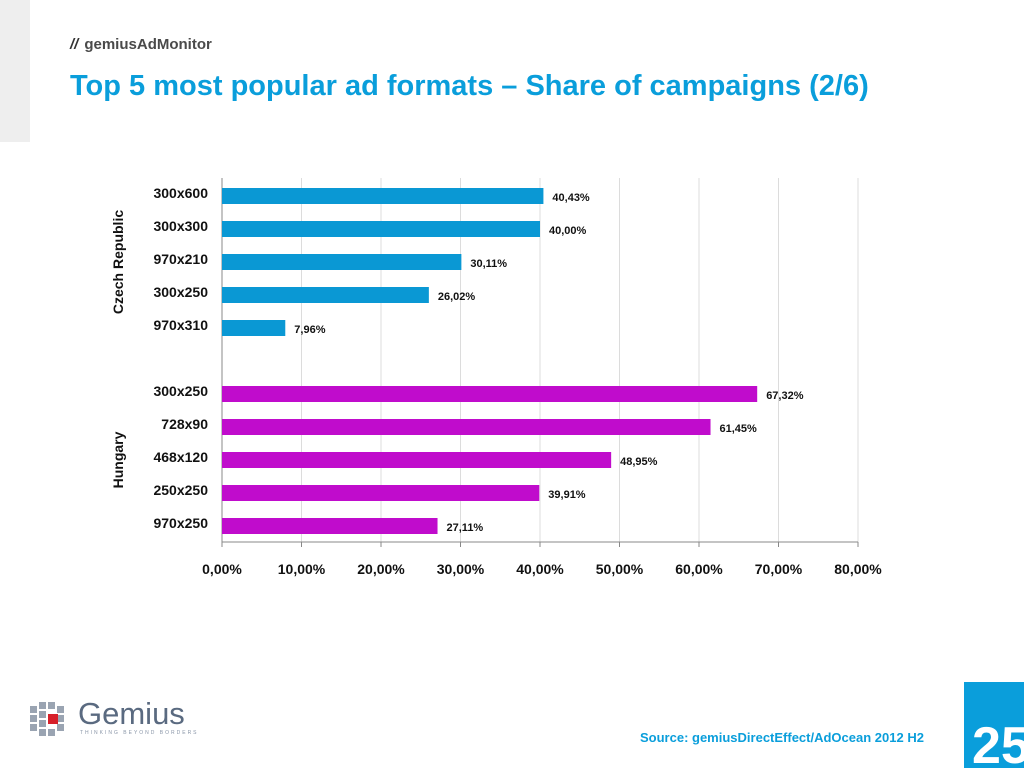  I want to click on brand-line: // gemiusAdMonitor, so click(141, 44).